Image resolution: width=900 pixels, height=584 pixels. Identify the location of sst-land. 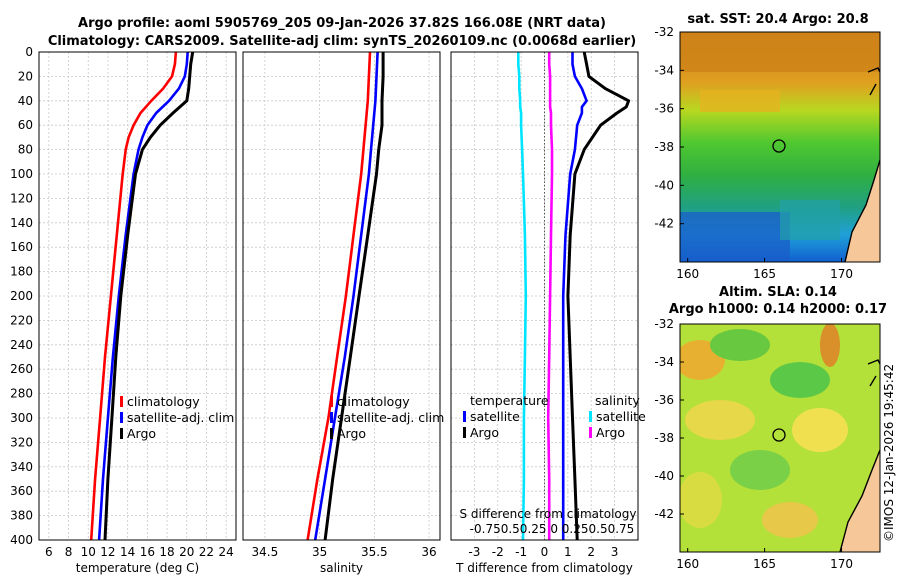
(862, 211).